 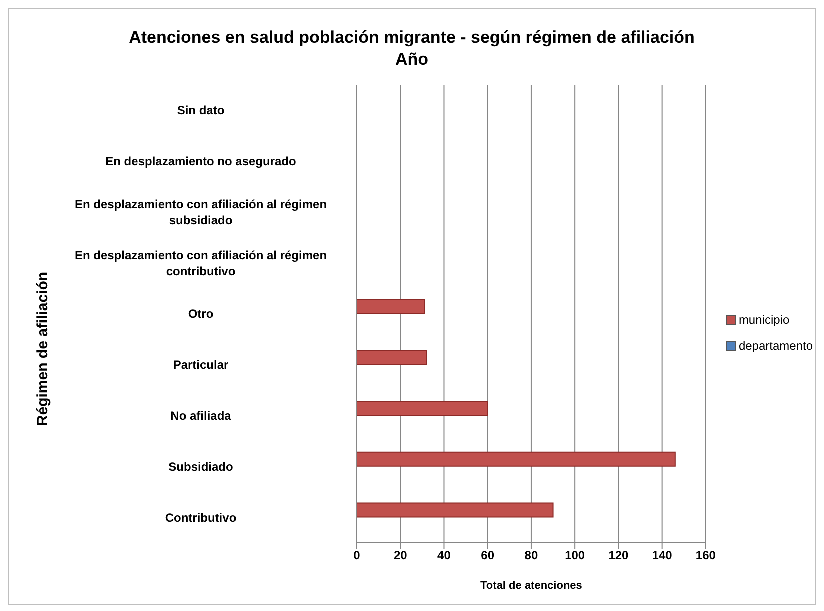 What do you see at coordinates (43, 349) in the screenshot?
I see `y-axis-title: Régimen de afiliación` at bounding box center [43, 349].